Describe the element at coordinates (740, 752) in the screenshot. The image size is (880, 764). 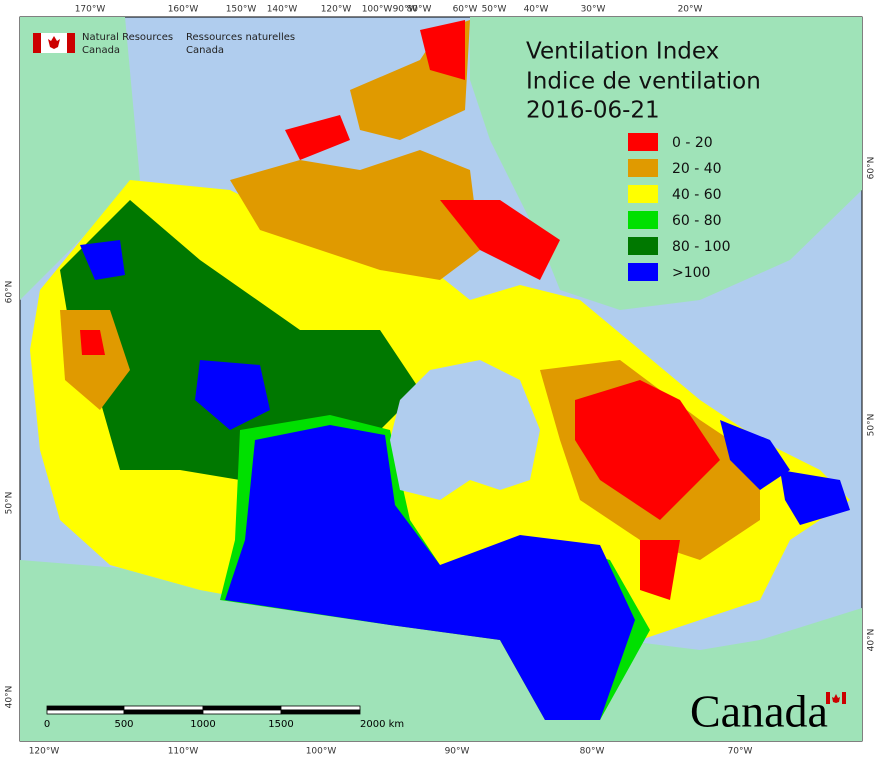
I see `lon-label-bottom: 70°W` at that location.